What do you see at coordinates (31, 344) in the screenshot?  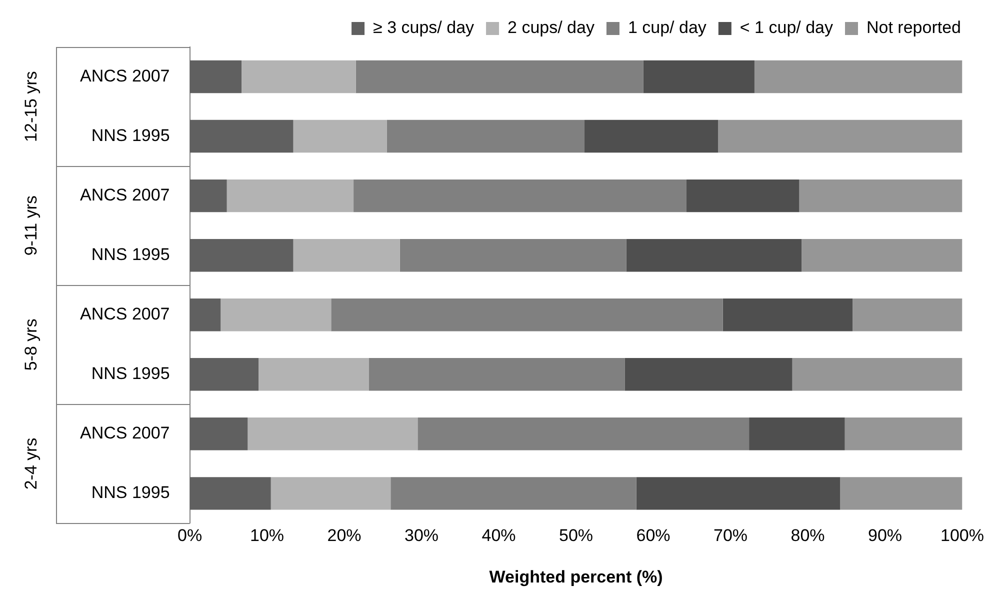 I see `text: 5-8 yrs` at bounding box center [31, 344].